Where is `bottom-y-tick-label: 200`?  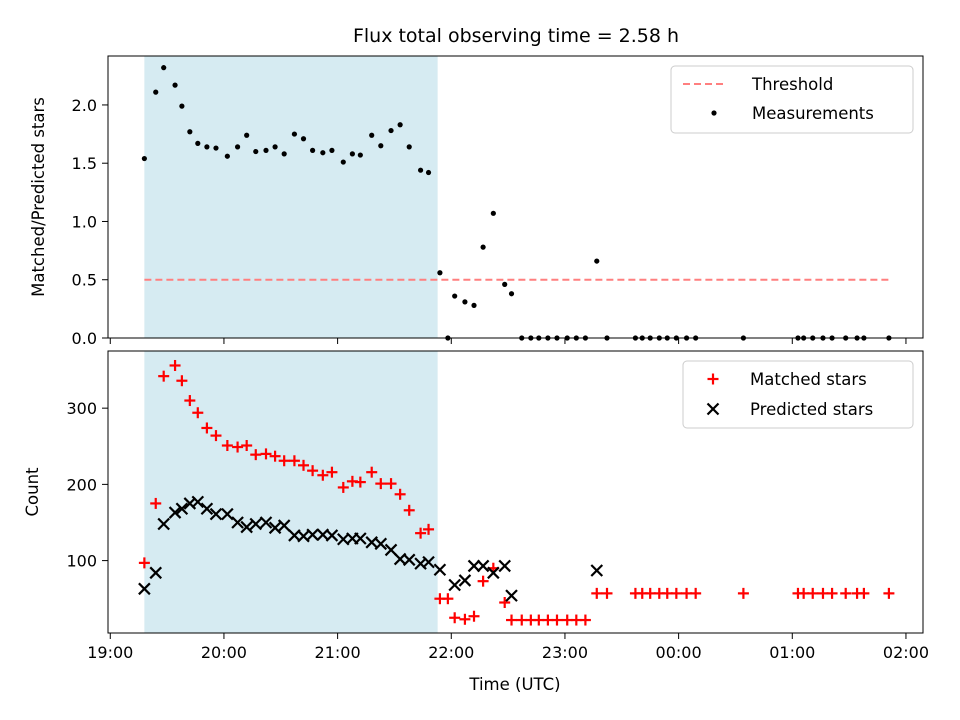
bottom-y-tick-label: 200 is located at coordinates (81, 484).